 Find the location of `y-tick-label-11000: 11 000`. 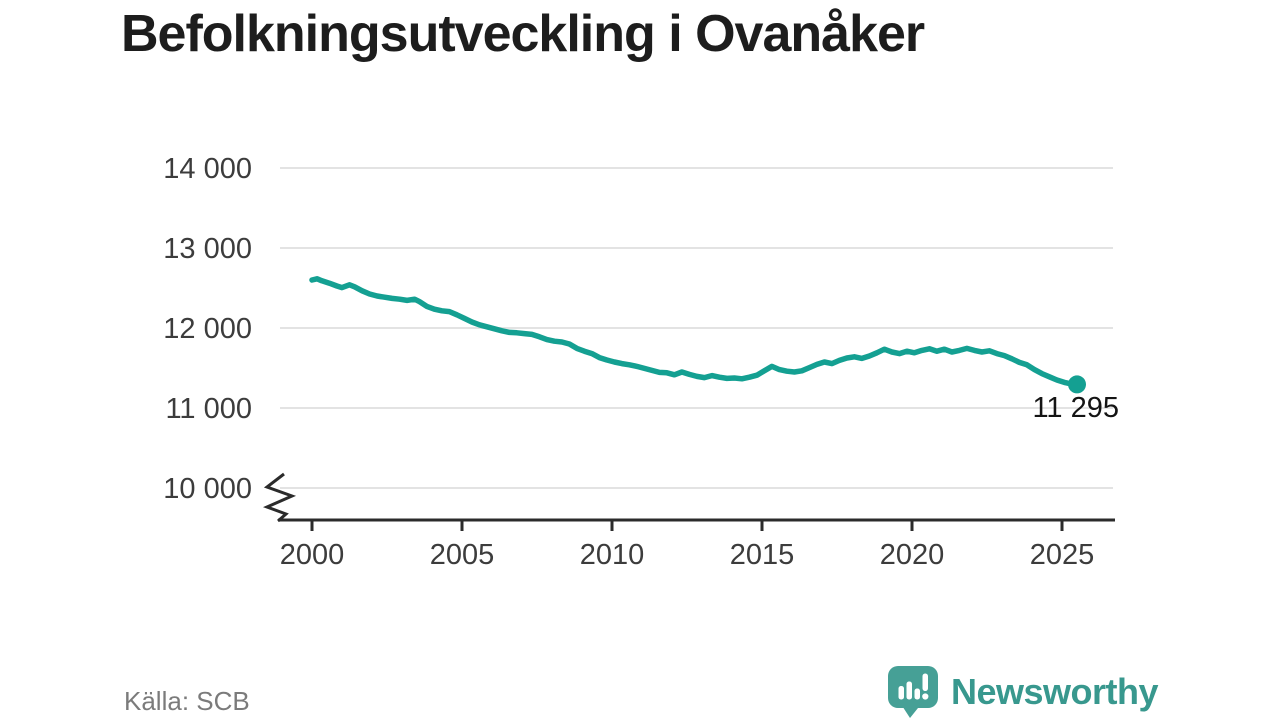

y-tick-label-11000: 11 000 is located at coordinates (208, 409).